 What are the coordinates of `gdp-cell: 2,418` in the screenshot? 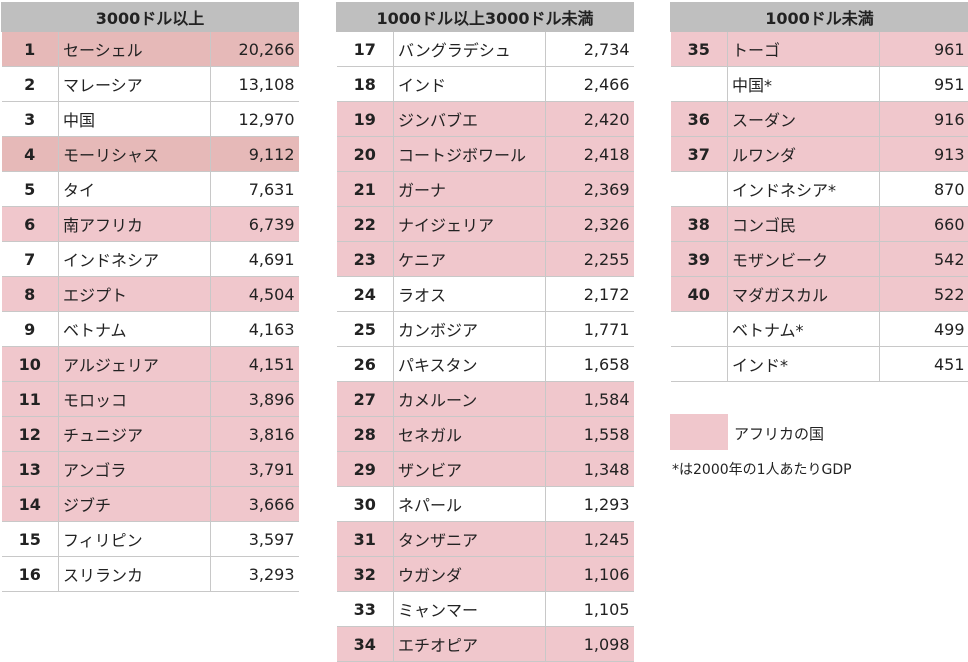 It's located at (590, 154).